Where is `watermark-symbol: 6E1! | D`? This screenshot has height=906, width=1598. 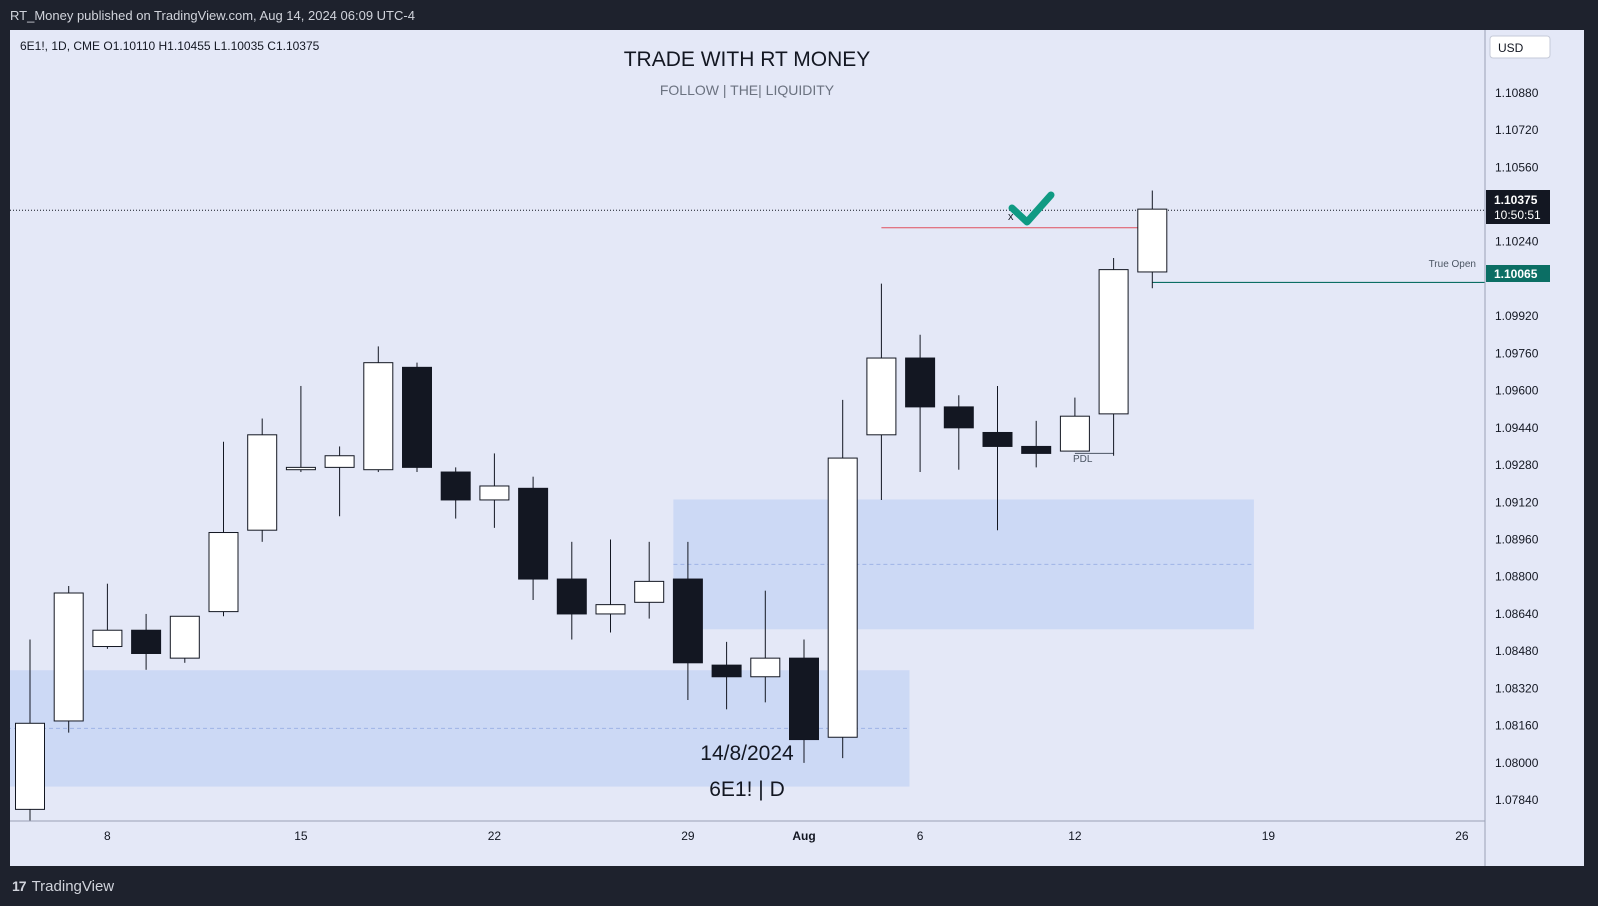 watermark-symbol: 6E1! | D is located at coordinates (747, 789).